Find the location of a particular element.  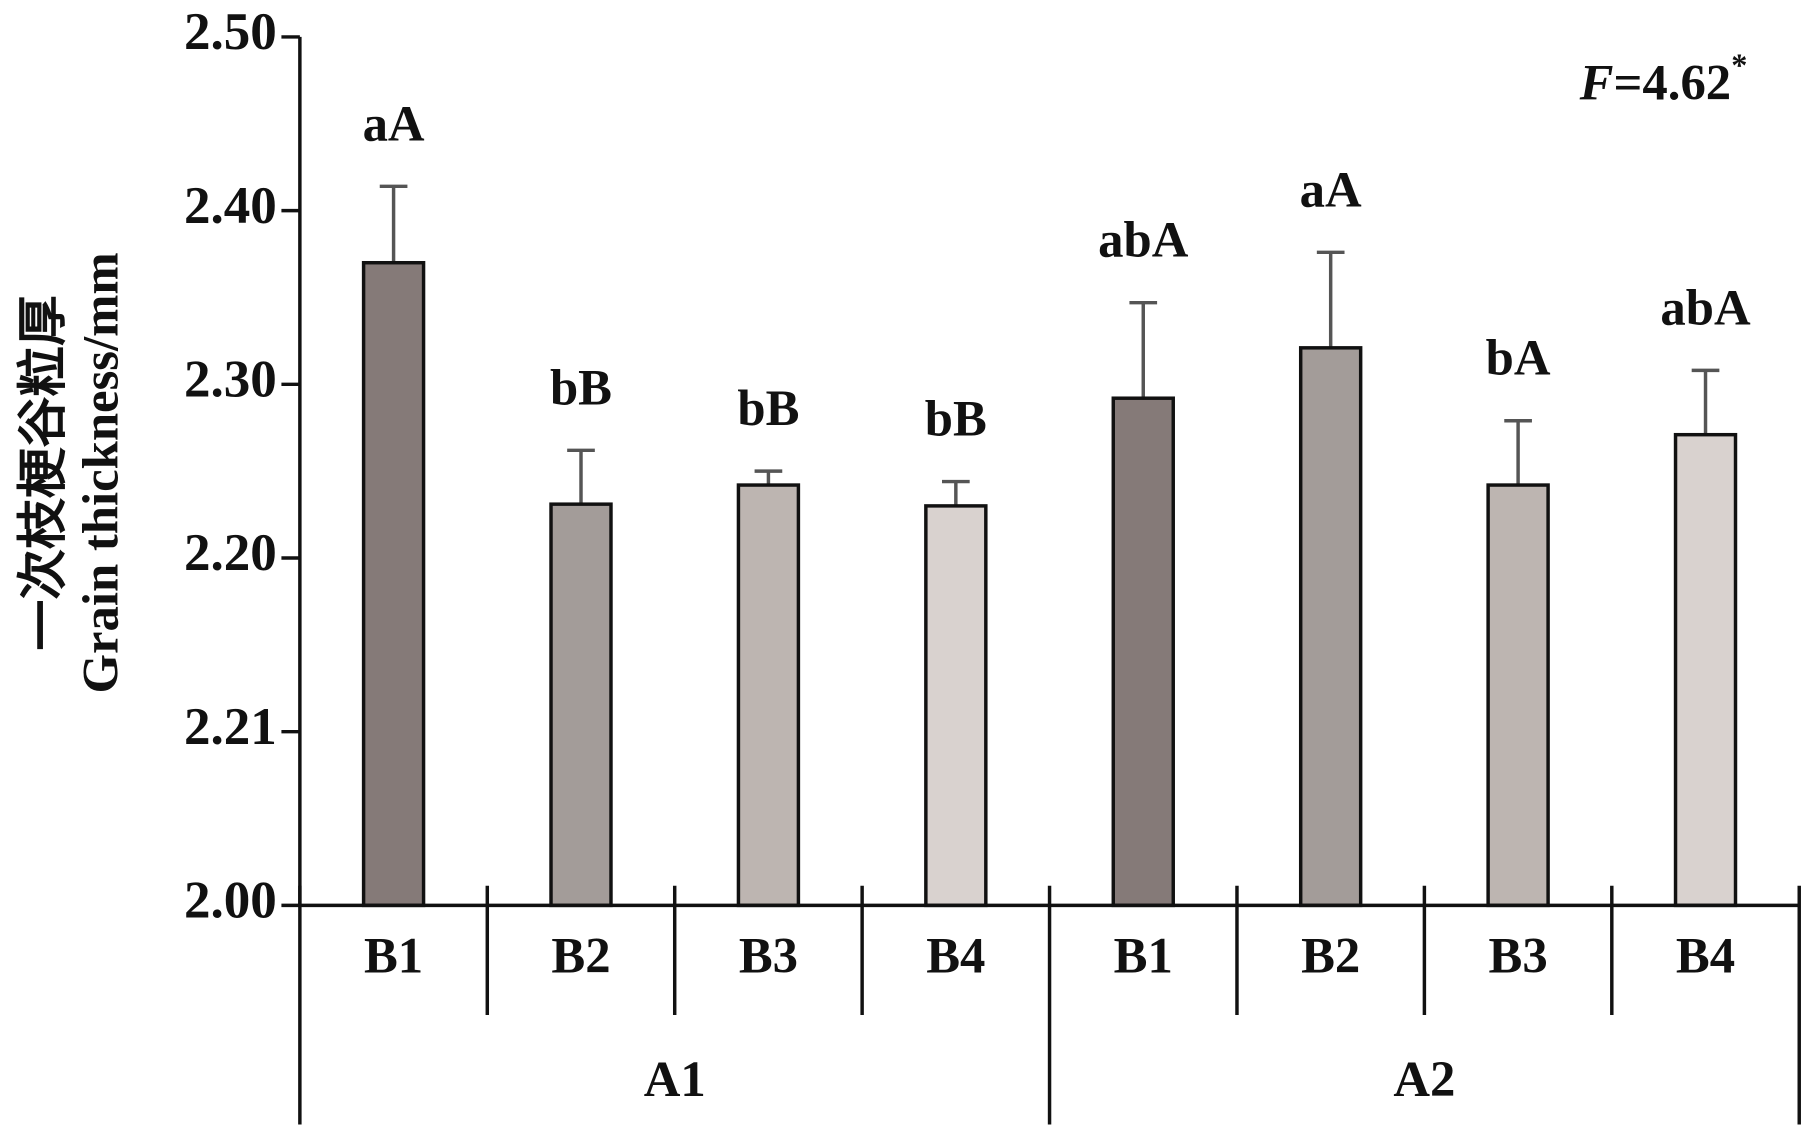

y-axis-label: Grain thickness/mm is located at coordinates (101, 472).